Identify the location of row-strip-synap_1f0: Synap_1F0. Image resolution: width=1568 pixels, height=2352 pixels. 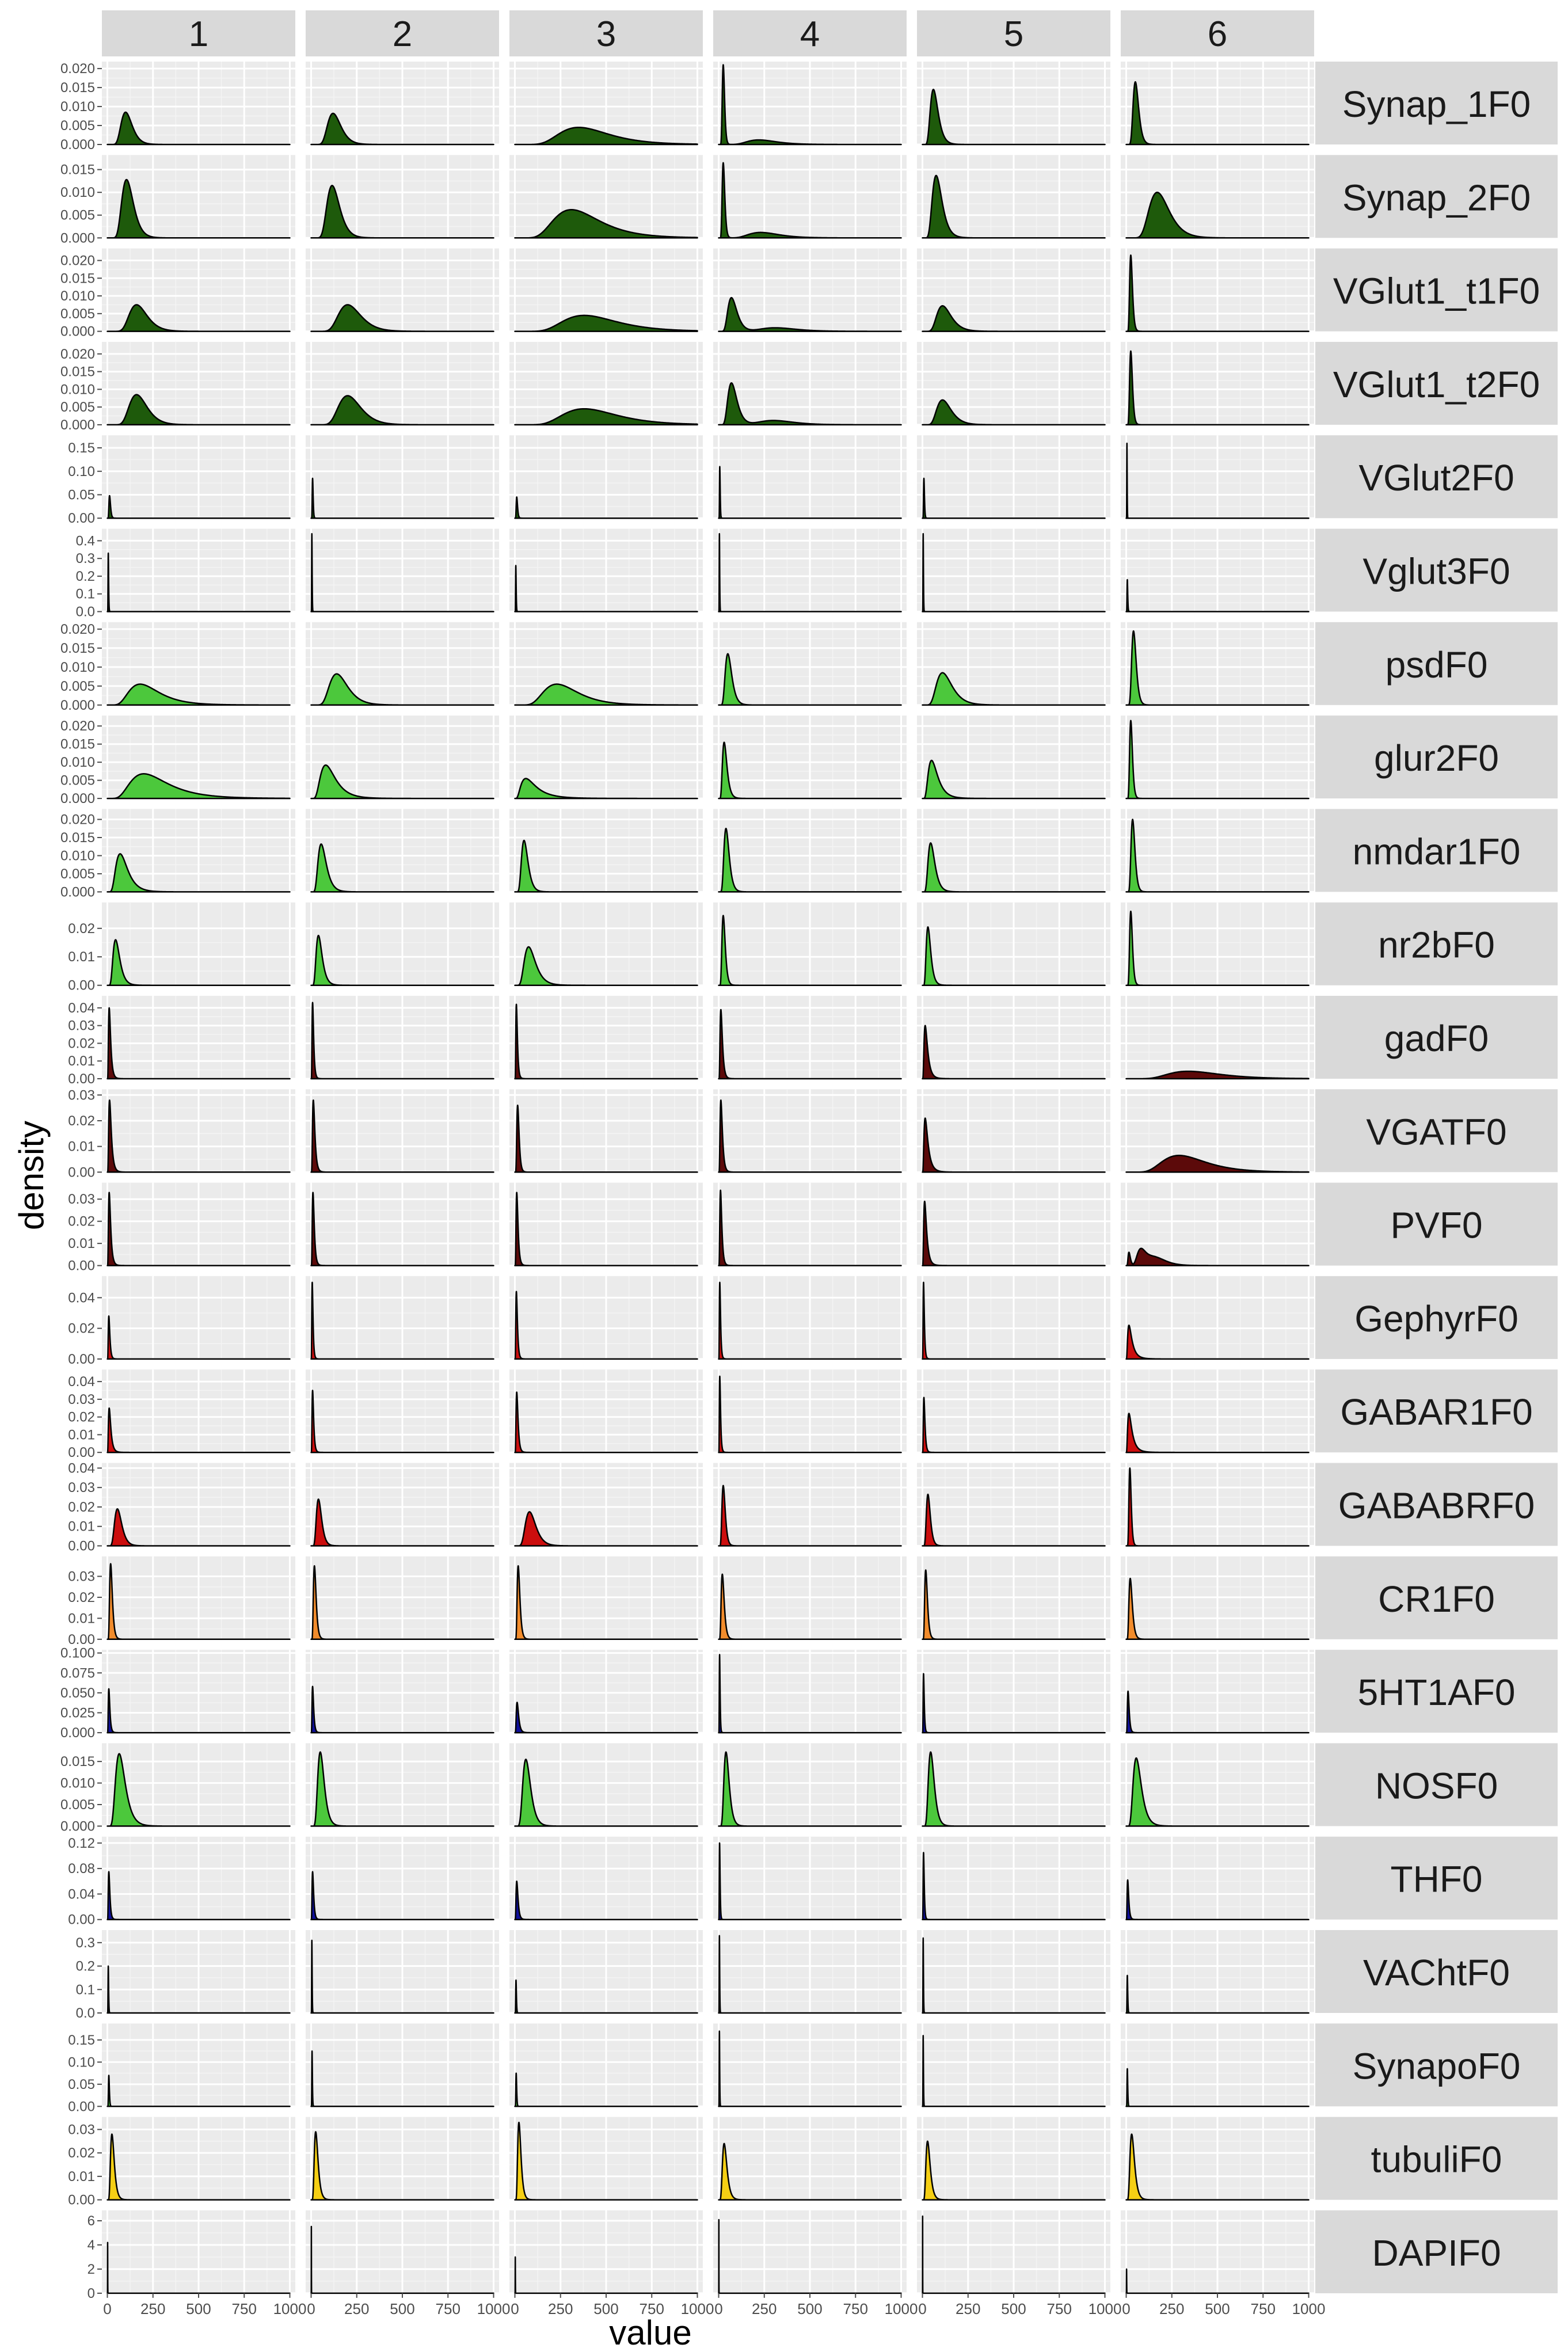
(1436, 103).